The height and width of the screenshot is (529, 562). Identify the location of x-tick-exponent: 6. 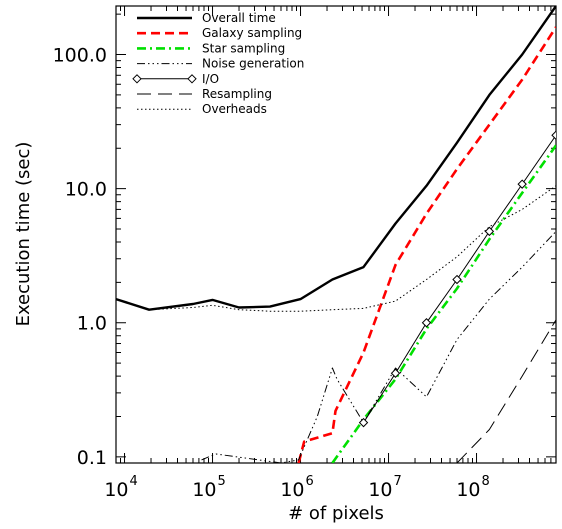
(310, 481).